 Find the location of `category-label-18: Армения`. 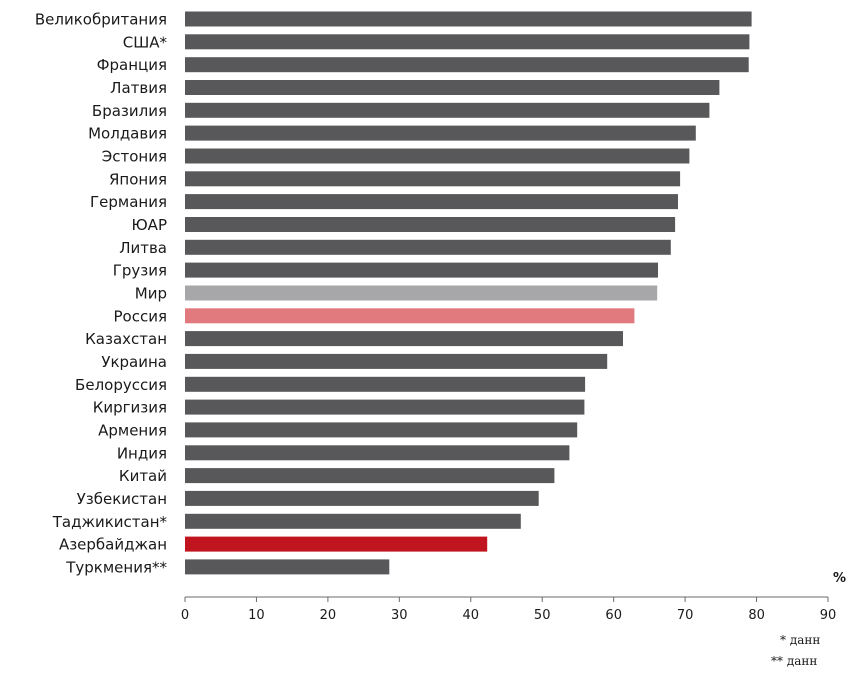

category-label-18: Армения is located at coordinates (132, 430).